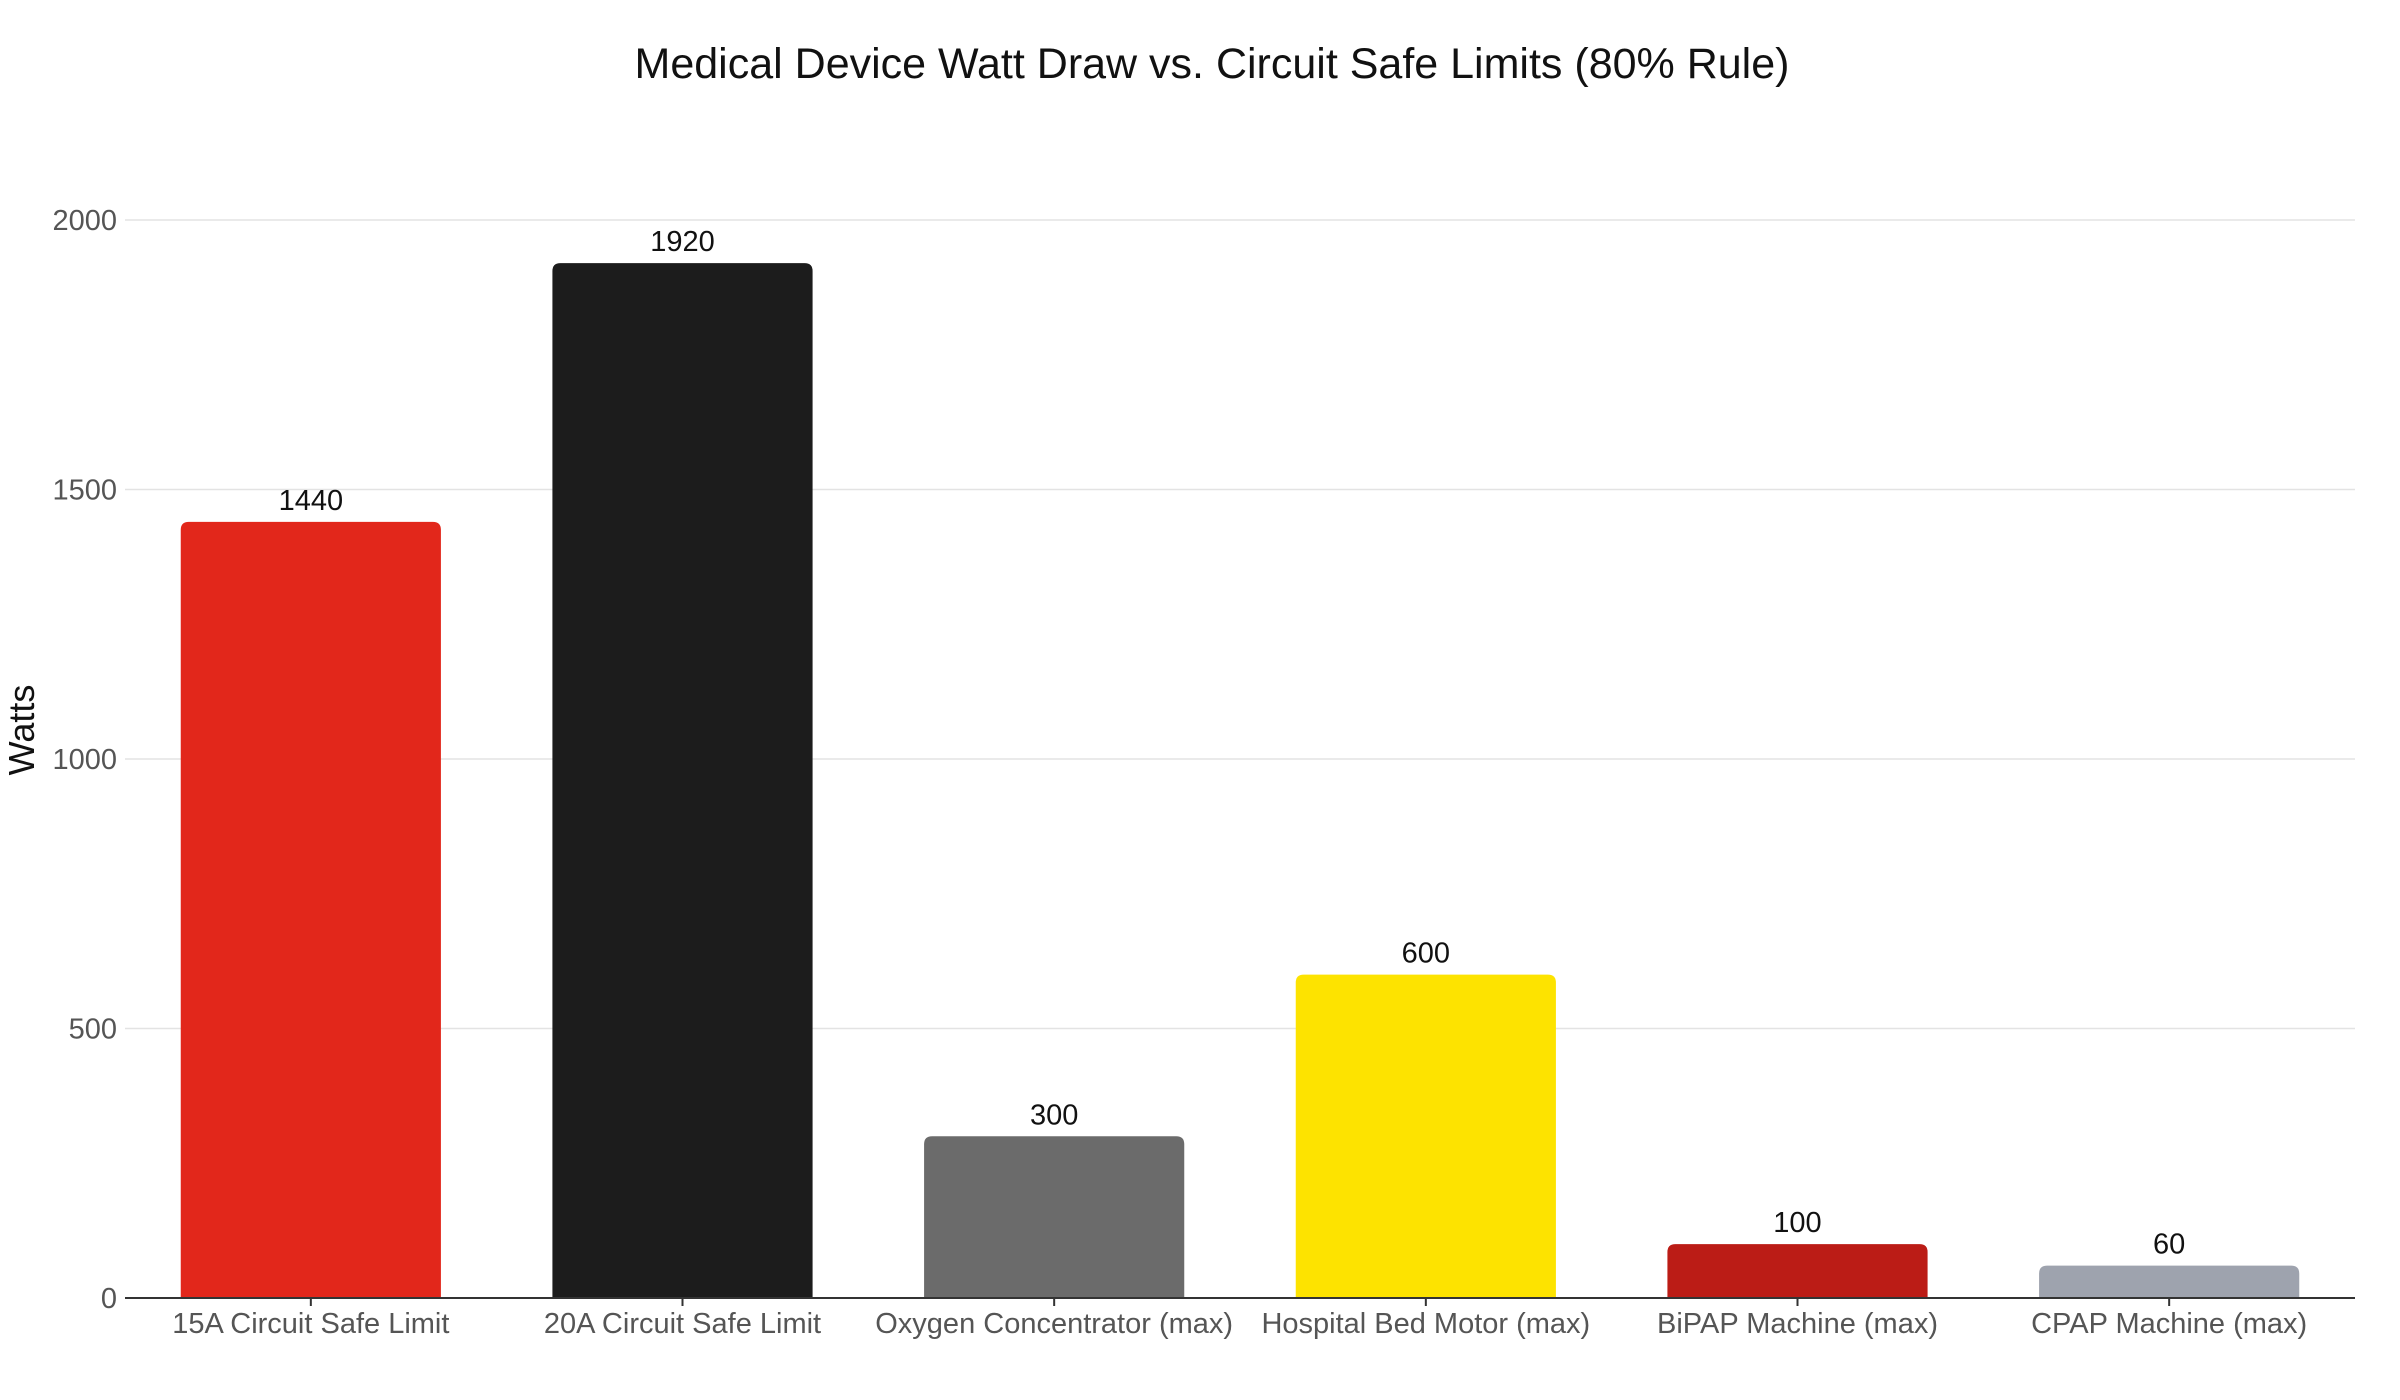  Describe the element at coordinates (2169, 1324) in the screenshot. I see `x-tick-label: CPAP Machine (max)` at that location.